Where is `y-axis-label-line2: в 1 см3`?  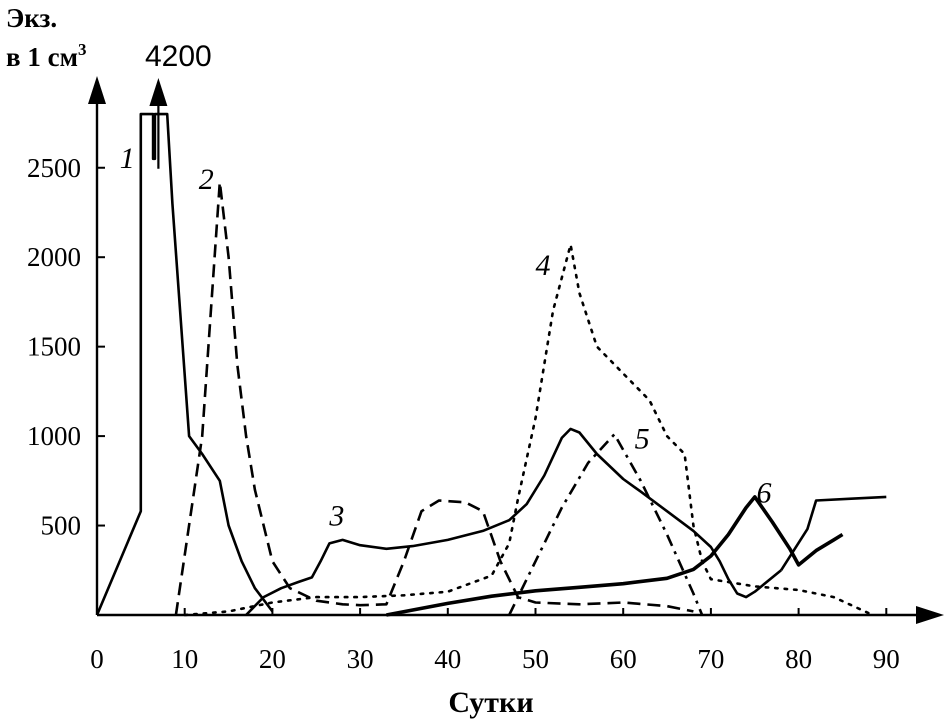 y-axis-label-line2: в 1 см3 is located at coordinates (46, 56).